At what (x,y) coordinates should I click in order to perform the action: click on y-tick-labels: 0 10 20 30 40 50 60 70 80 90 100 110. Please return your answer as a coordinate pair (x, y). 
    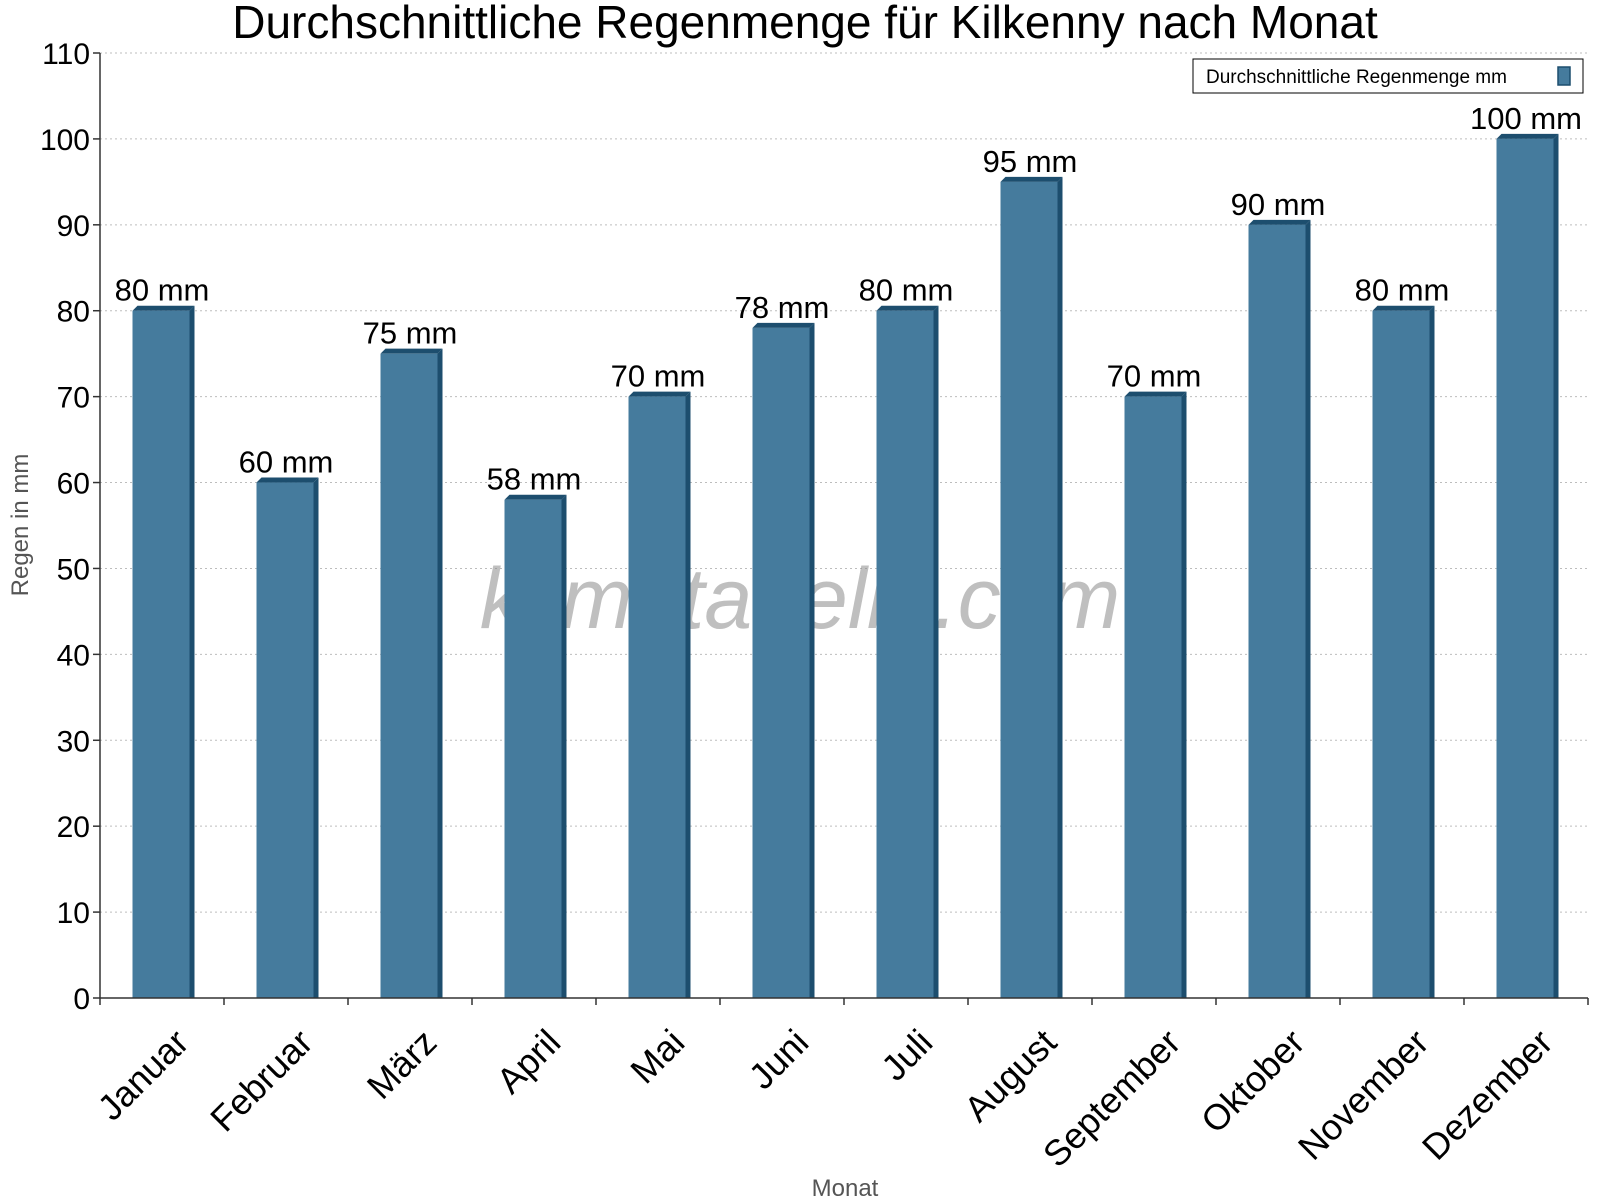
    Looking at the image, I should click on (65, 527).